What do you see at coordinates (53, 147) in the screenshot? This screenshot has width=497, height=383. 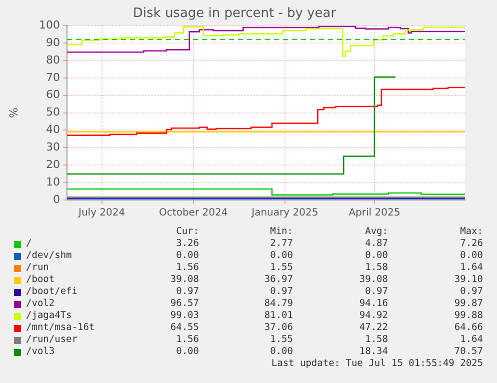 I see `y-tick-label: 30` at bounding box center [53, 147].